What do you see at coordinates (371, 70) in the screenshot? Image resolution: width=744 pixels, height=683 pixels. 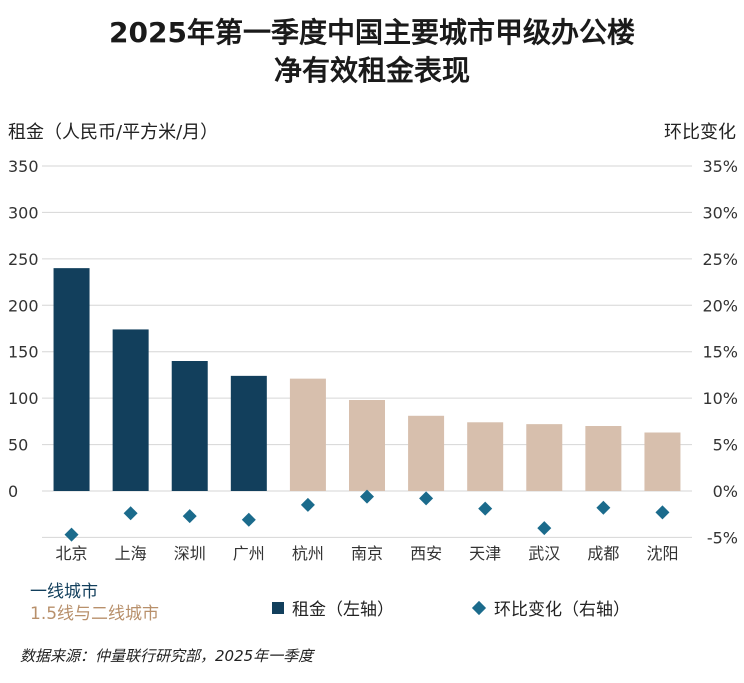 I see `chart-title-line2: 净有效租金表现` at bounding box center [371, 70].